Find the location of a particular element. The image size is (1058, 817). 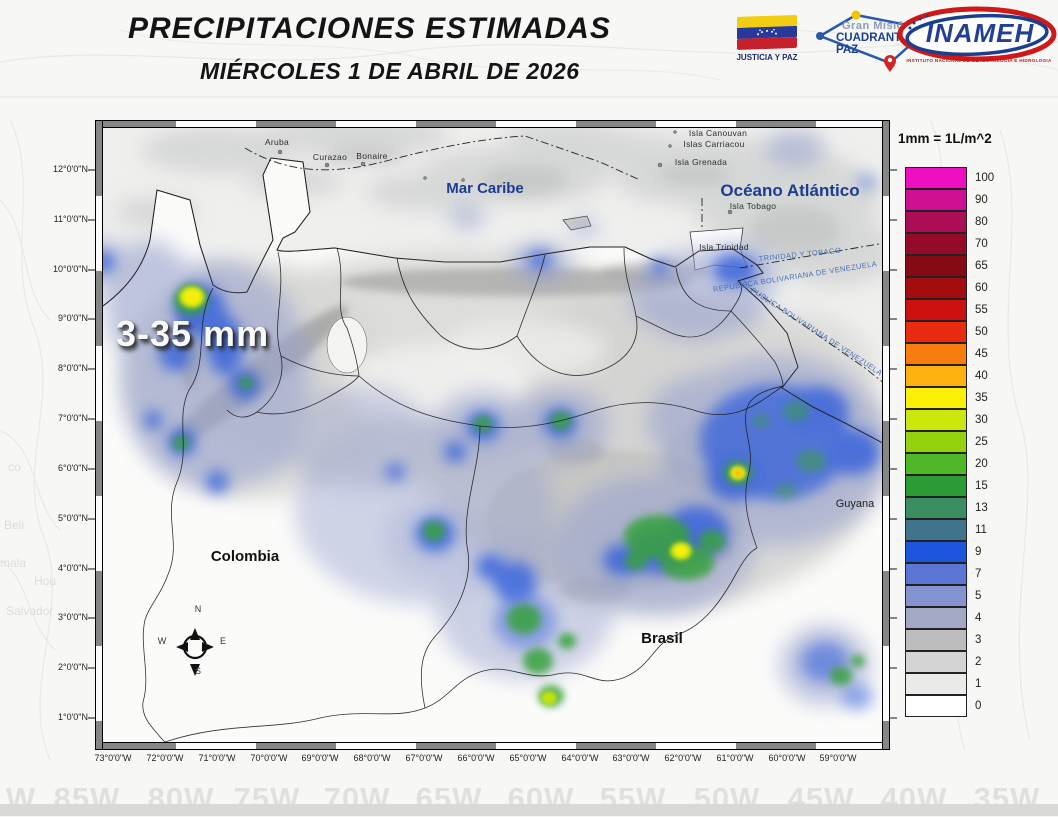

map-frame-top is located at coordinates (492, 124).